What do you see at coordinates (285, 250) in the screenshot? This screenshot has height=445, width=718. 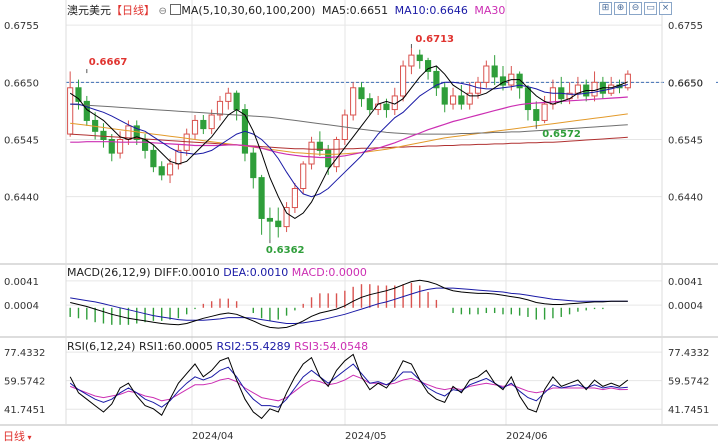 I see `annotation-label: 0.6362` at bounding box center [285, 250].